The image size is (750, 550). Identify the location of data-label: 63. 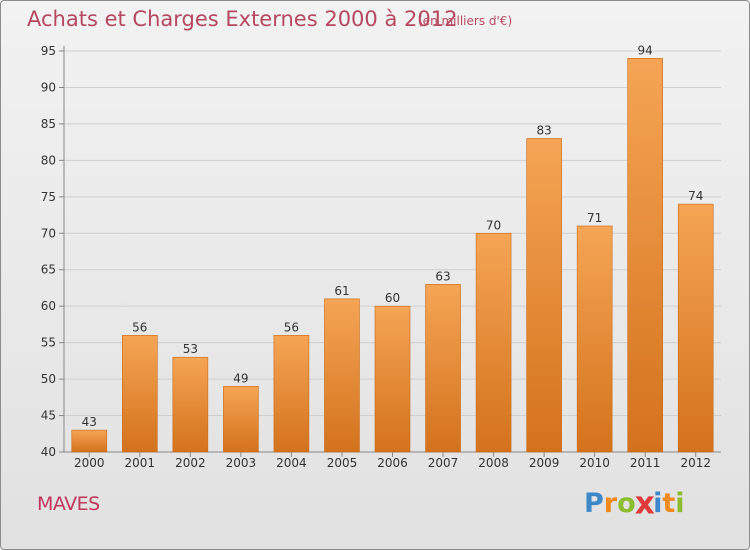
(442, 276).